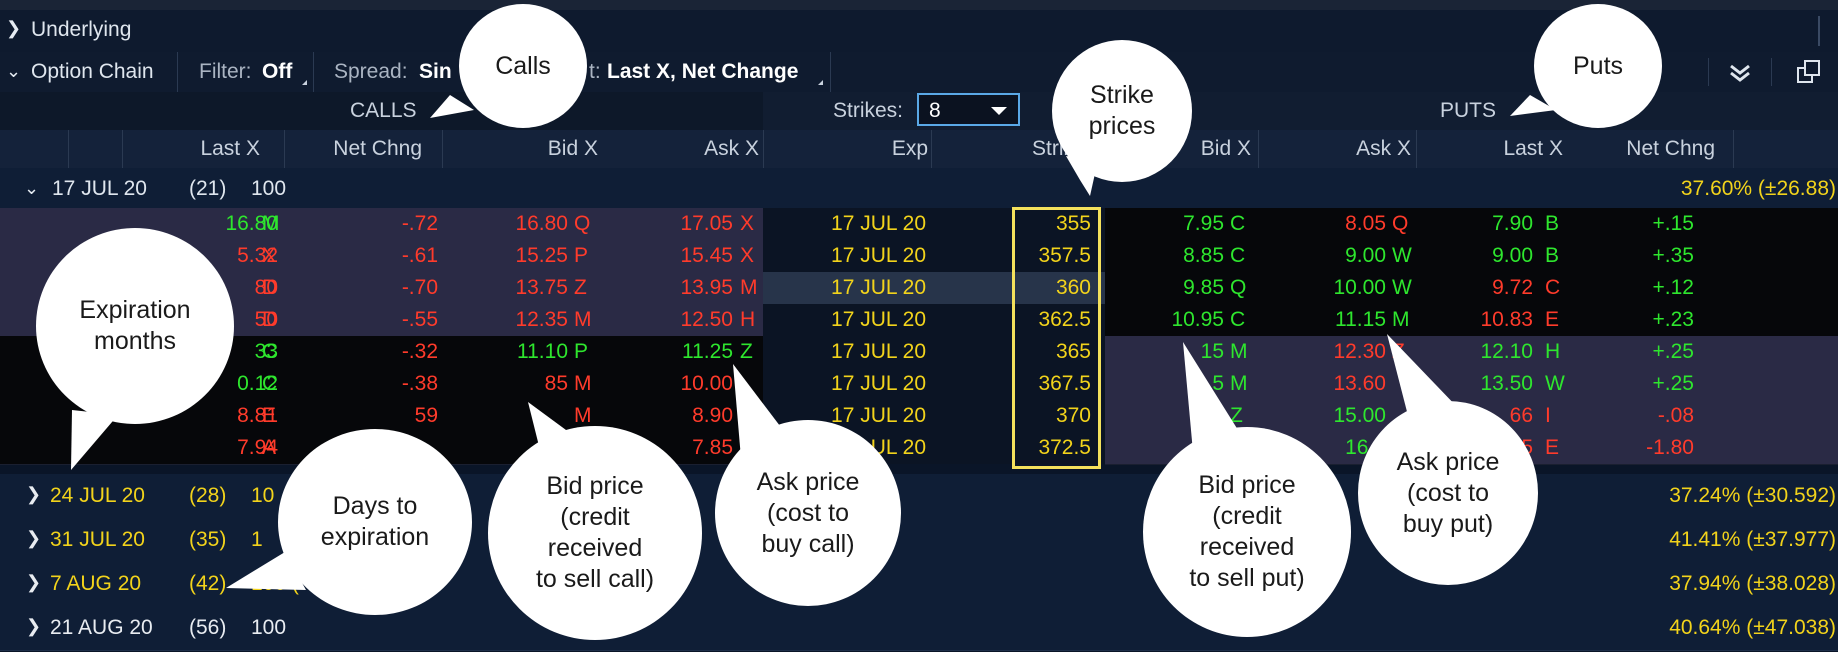 Image resolution: width=1838 pixels, height=652 pixels. I want to click on put-bid: 10.95, so click(1197, 319).